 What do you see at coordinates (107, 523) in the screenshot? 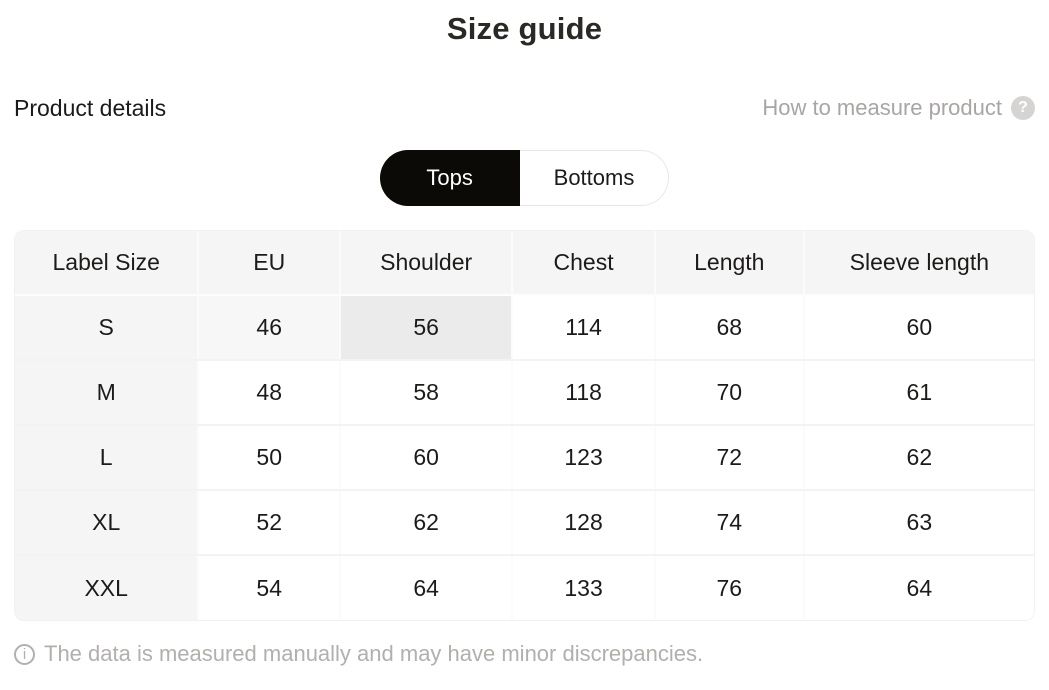
I see `row-label-xl: XL` at bounding box center [107, 523].